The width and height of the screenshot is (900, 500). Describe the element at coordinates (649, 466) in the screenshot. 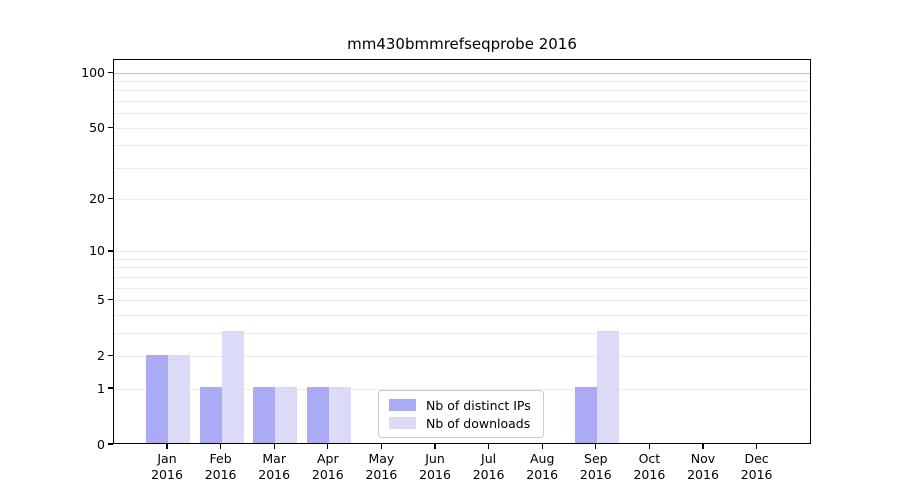

I see `x-tick-label-oct: Oct 2016` at that location.